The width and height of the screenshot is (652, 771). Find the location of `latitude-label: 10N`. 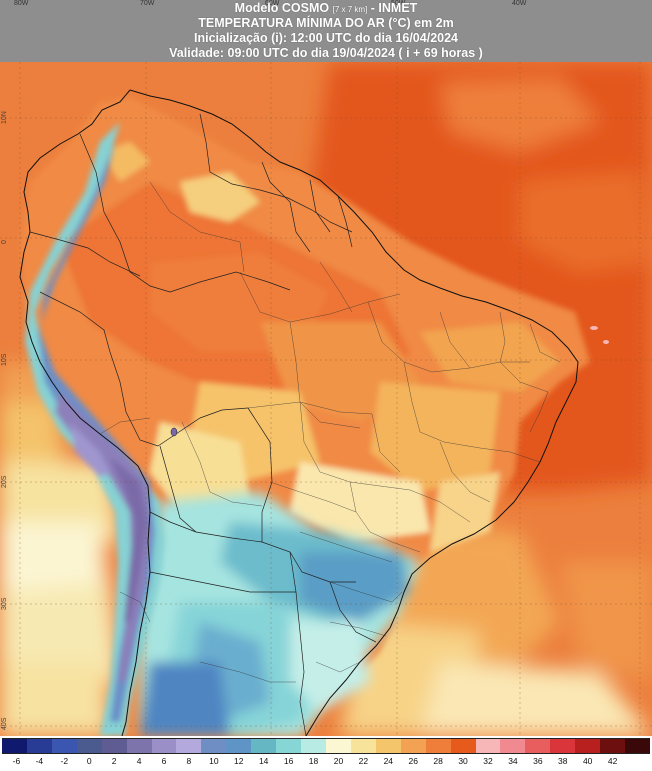

latitude-label: 10N is located at coordinates (4, 117).